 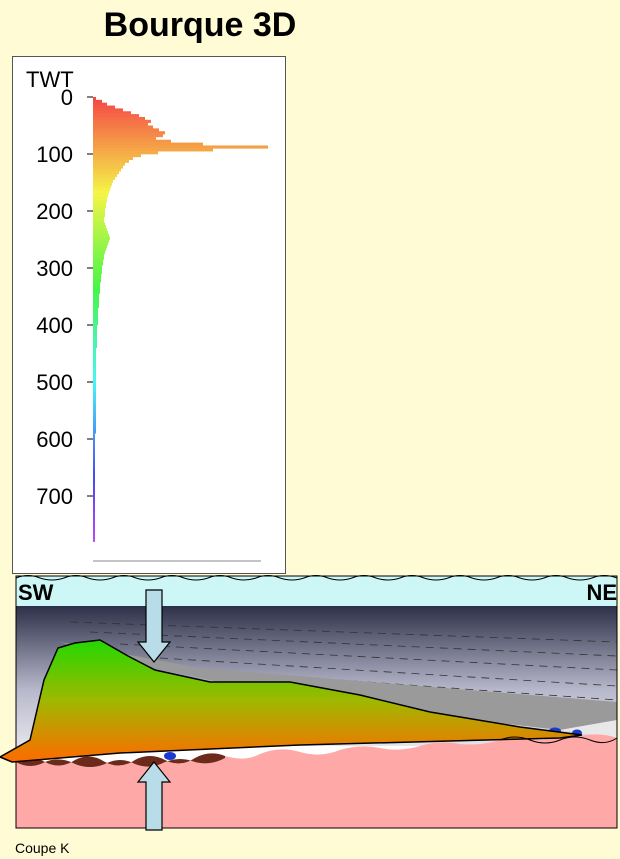 I want to click on tick-label: 500, so click(x=54, y=382).